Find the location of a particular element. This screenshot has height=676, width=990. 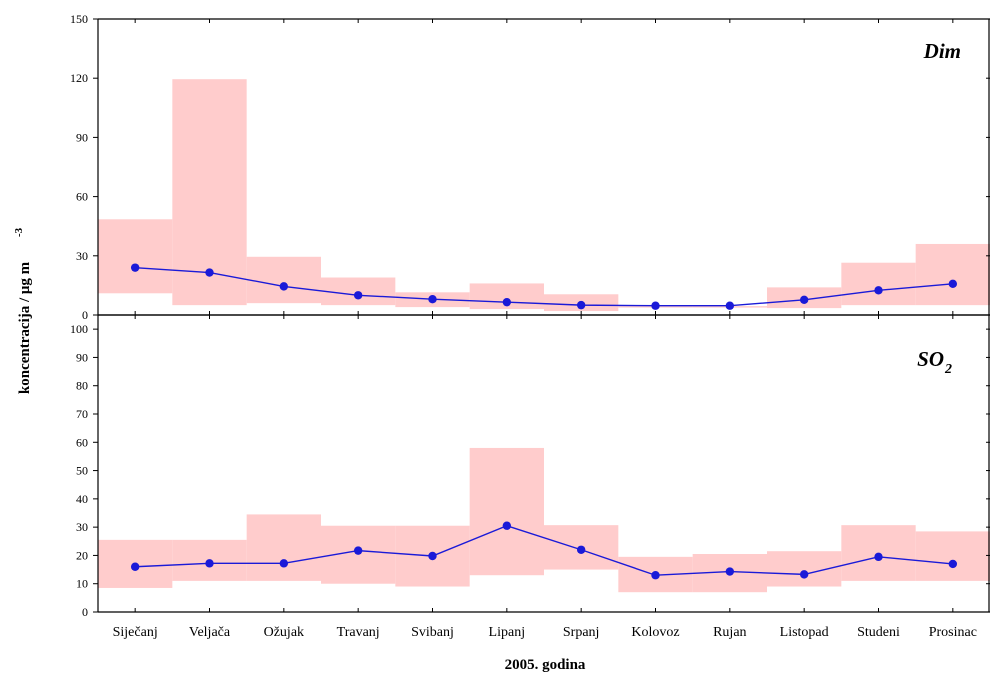

panel-label-dim: Dim is located at coordinates (942, 51).